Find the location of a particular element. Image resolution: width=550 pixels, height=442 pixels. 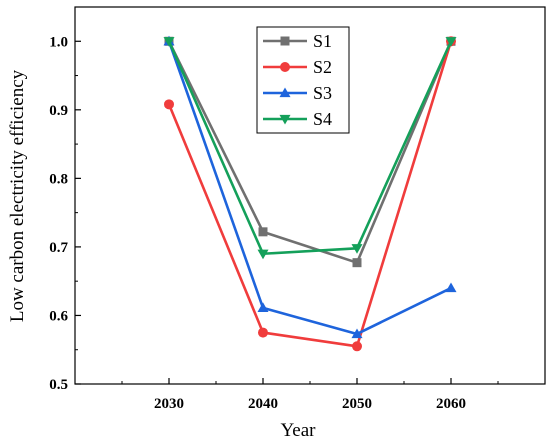

y-tick-label: 0.5 is located at coordinates (58, 385).